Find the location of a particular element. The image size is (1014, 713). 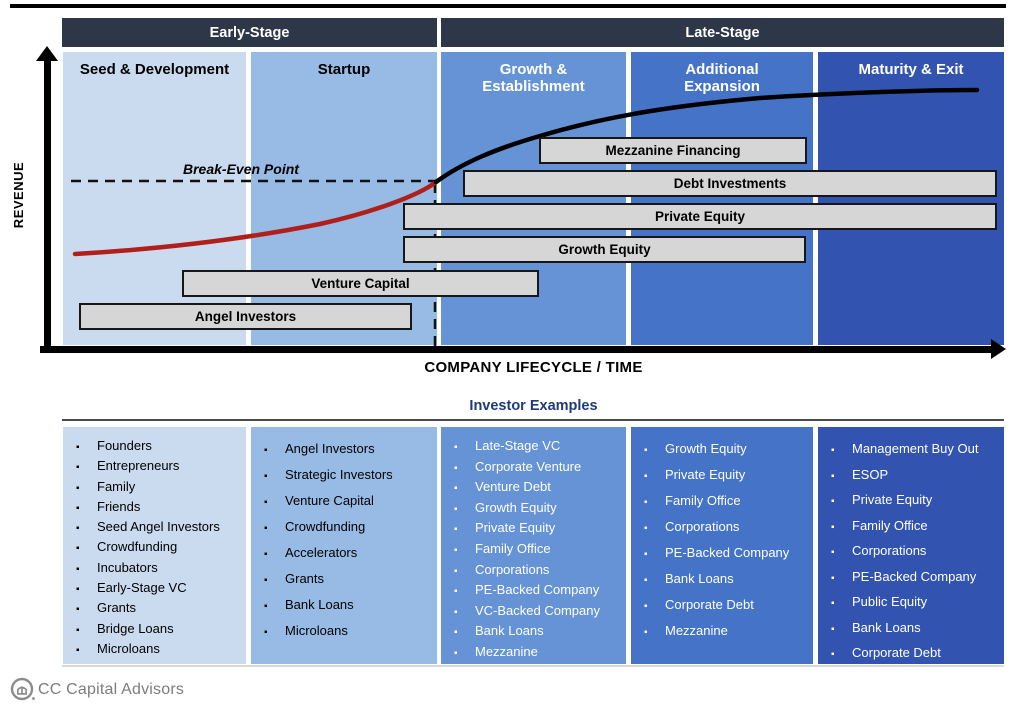

investor-item: ▪ ESOP is located at coordinates (911, 475).